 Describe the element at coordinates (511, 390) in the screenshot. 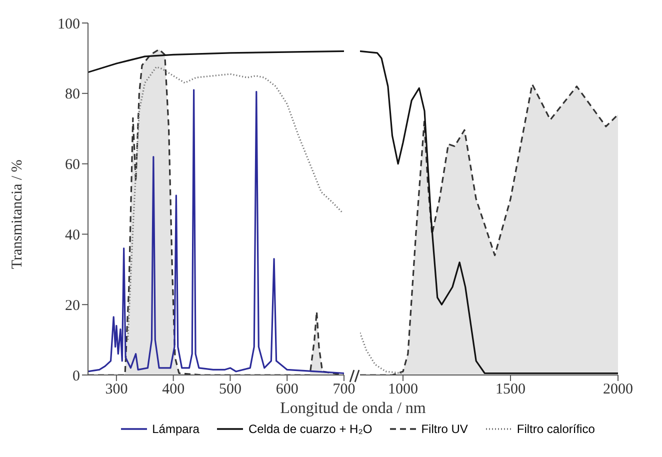

I see `x-tick-label: 1500` at that location.